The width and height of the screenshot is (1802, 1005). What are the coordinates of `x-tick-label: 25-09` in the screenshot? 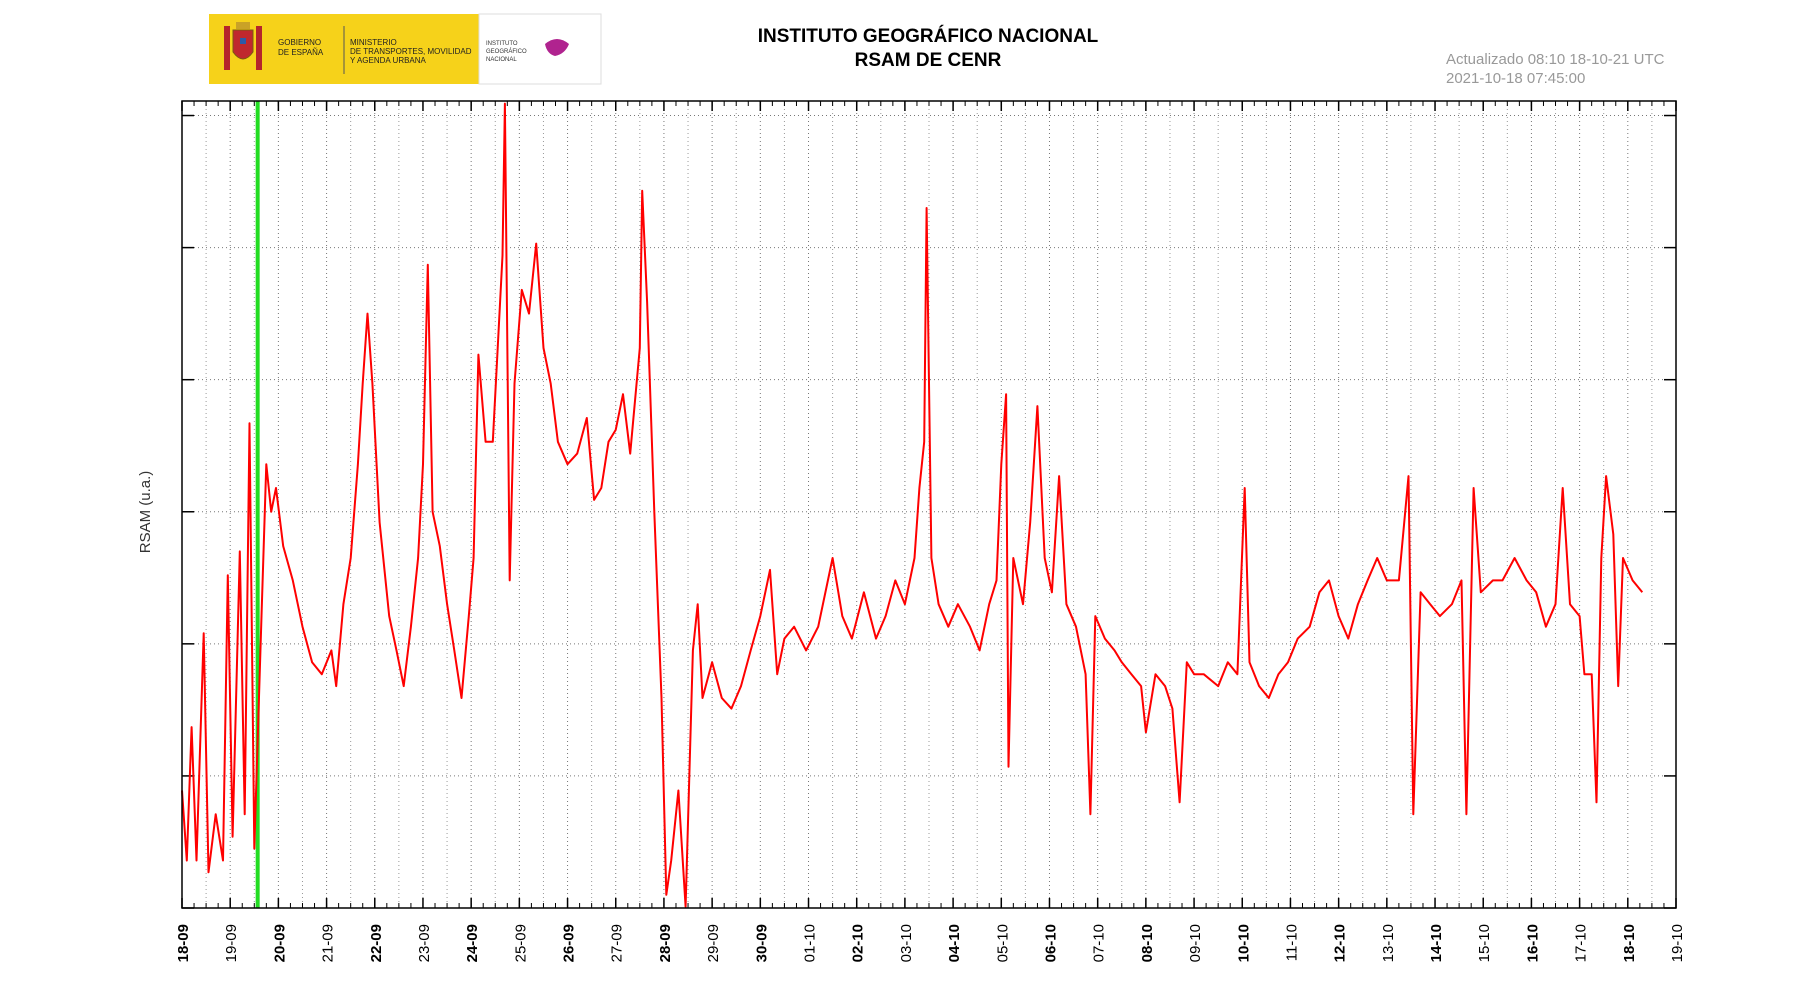 It's located at (520, 943).